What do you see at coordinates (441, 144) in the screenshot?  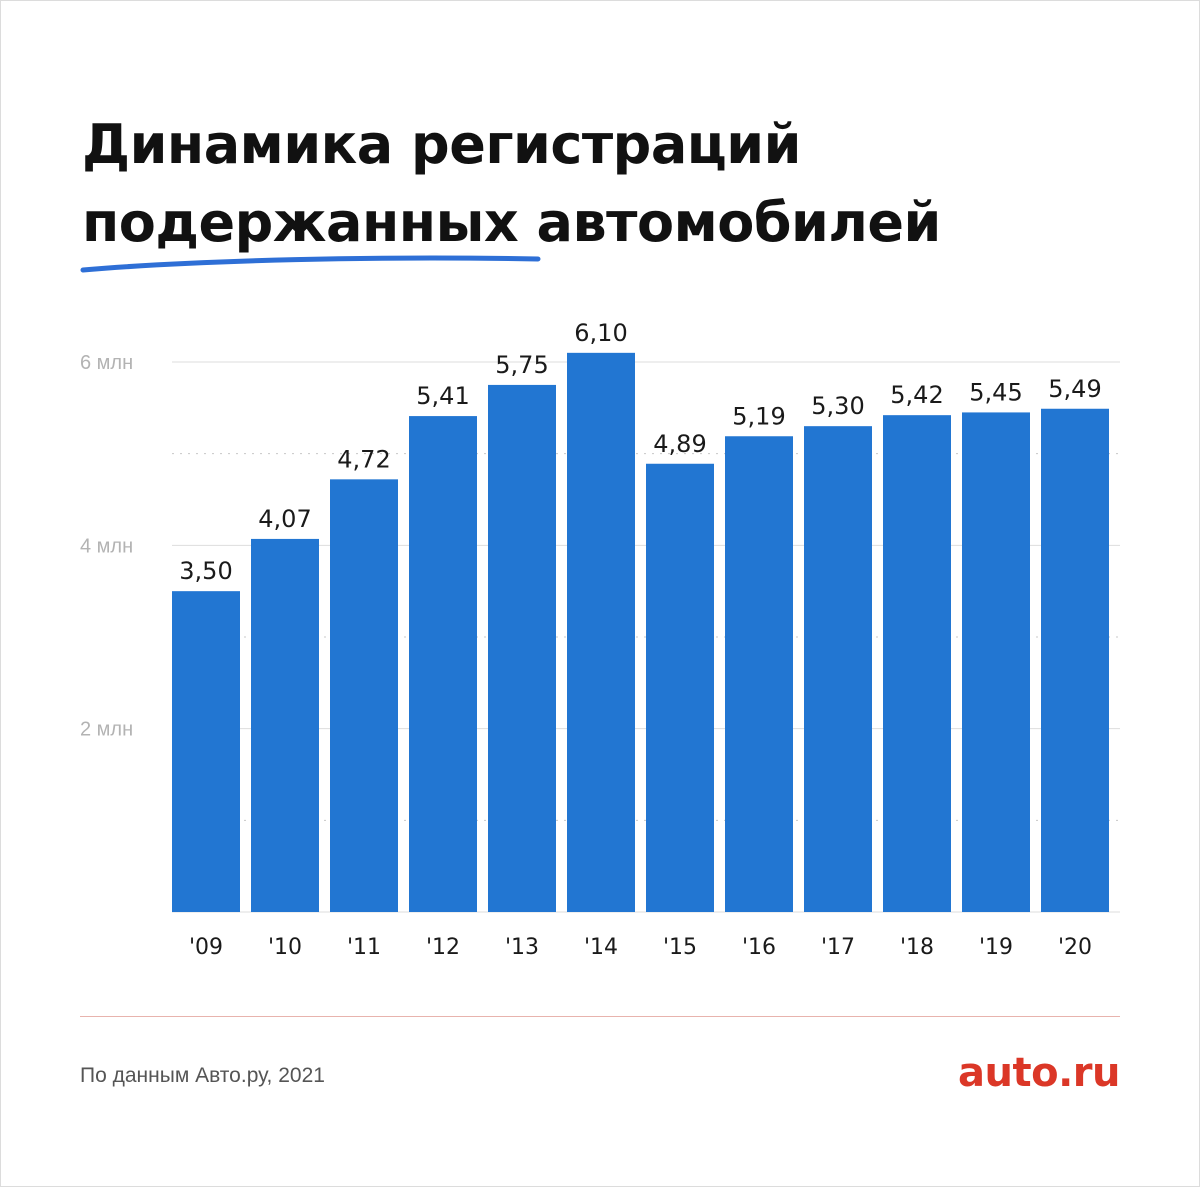 I see `title-line-1: Динамика регистраций` at bounding box center [441, 144].